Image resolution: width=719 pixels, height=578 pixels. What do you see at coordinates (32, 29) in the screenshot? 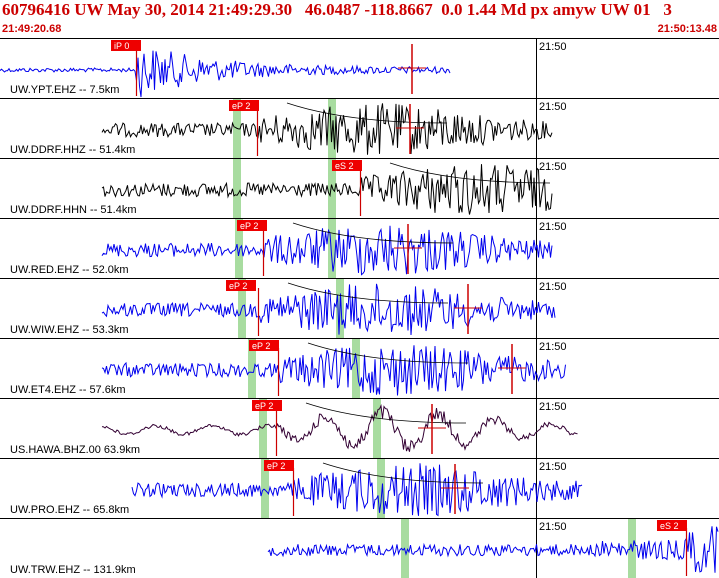
I see `start-time: 21:49:20.68` at bounding box center [32, 29].